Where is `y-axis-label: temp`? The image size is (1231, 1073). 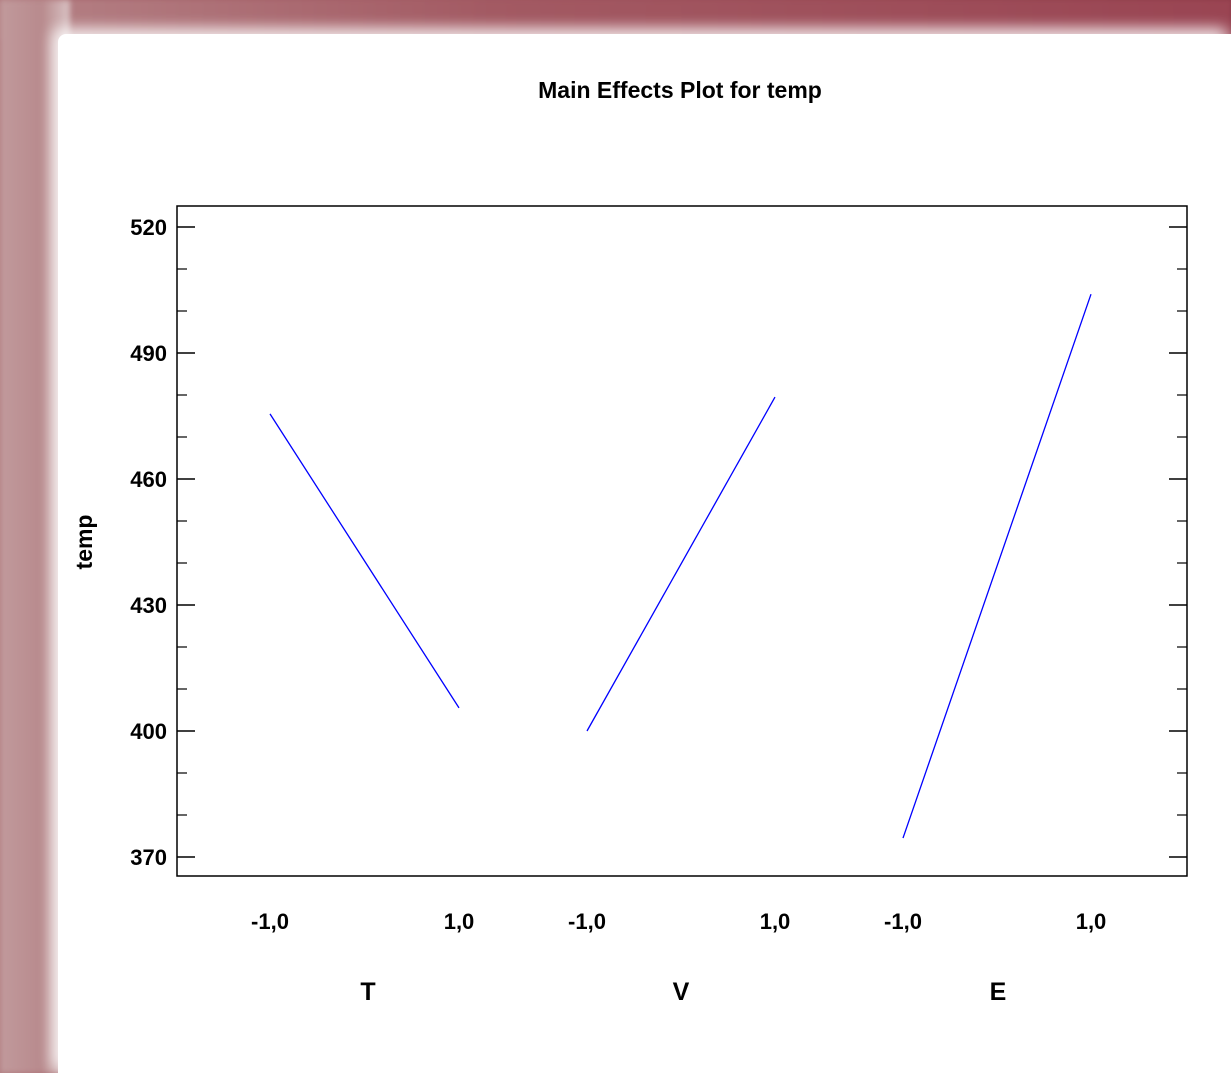
y-axis-label: temp is located at coordinates (84, 542).